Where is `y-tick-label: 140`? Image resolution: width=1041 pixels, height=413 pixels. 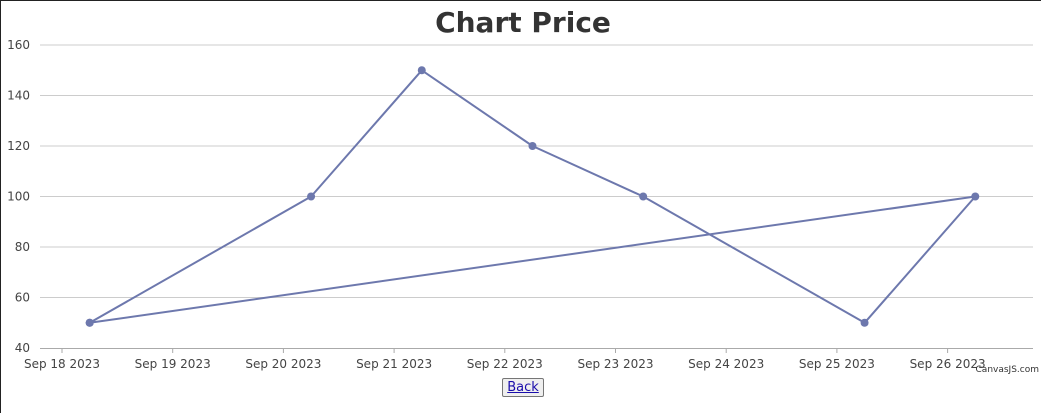 y-tick-label: 140 is located at coordinates (18, 96).